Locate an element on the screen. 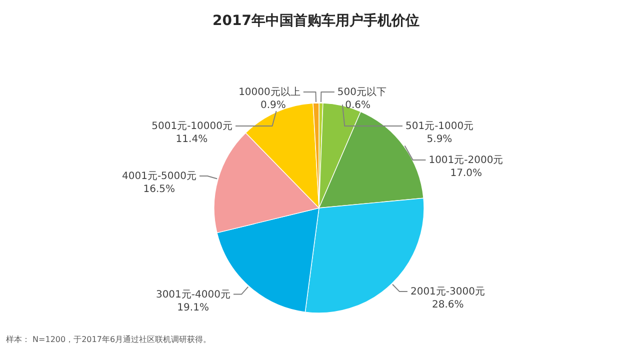 This screenshot has height=350, width=632. slice-label: 501元-1000元 is located at coordinates (439, 126).